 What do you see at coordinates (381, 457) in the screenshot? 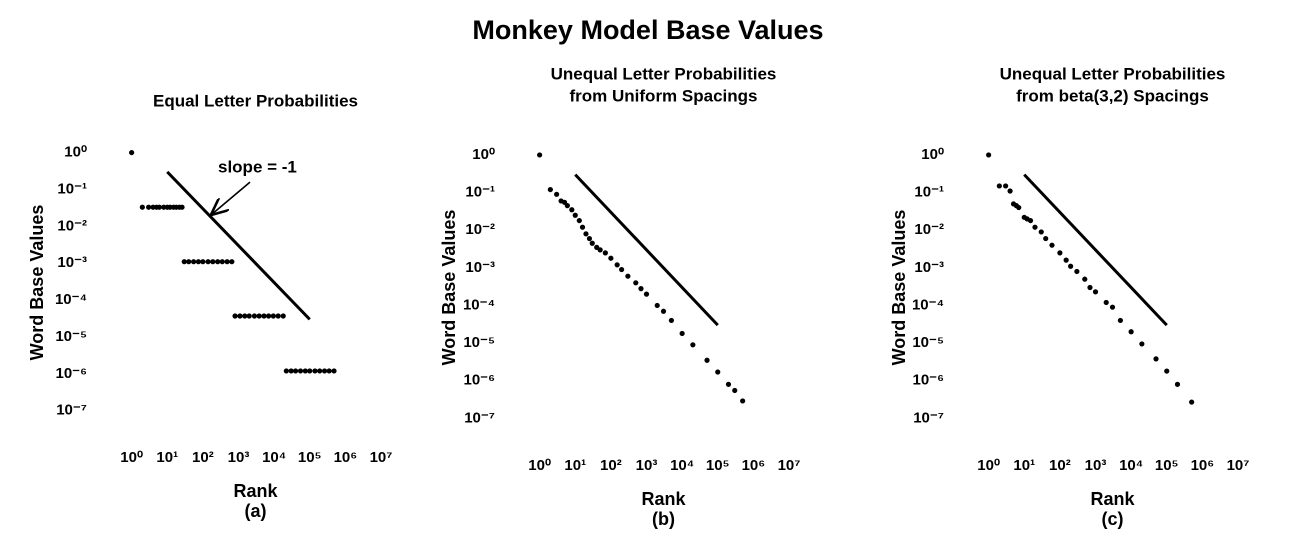
I see `x-tick-label: 10⁷` at bounding box center [381, 457].